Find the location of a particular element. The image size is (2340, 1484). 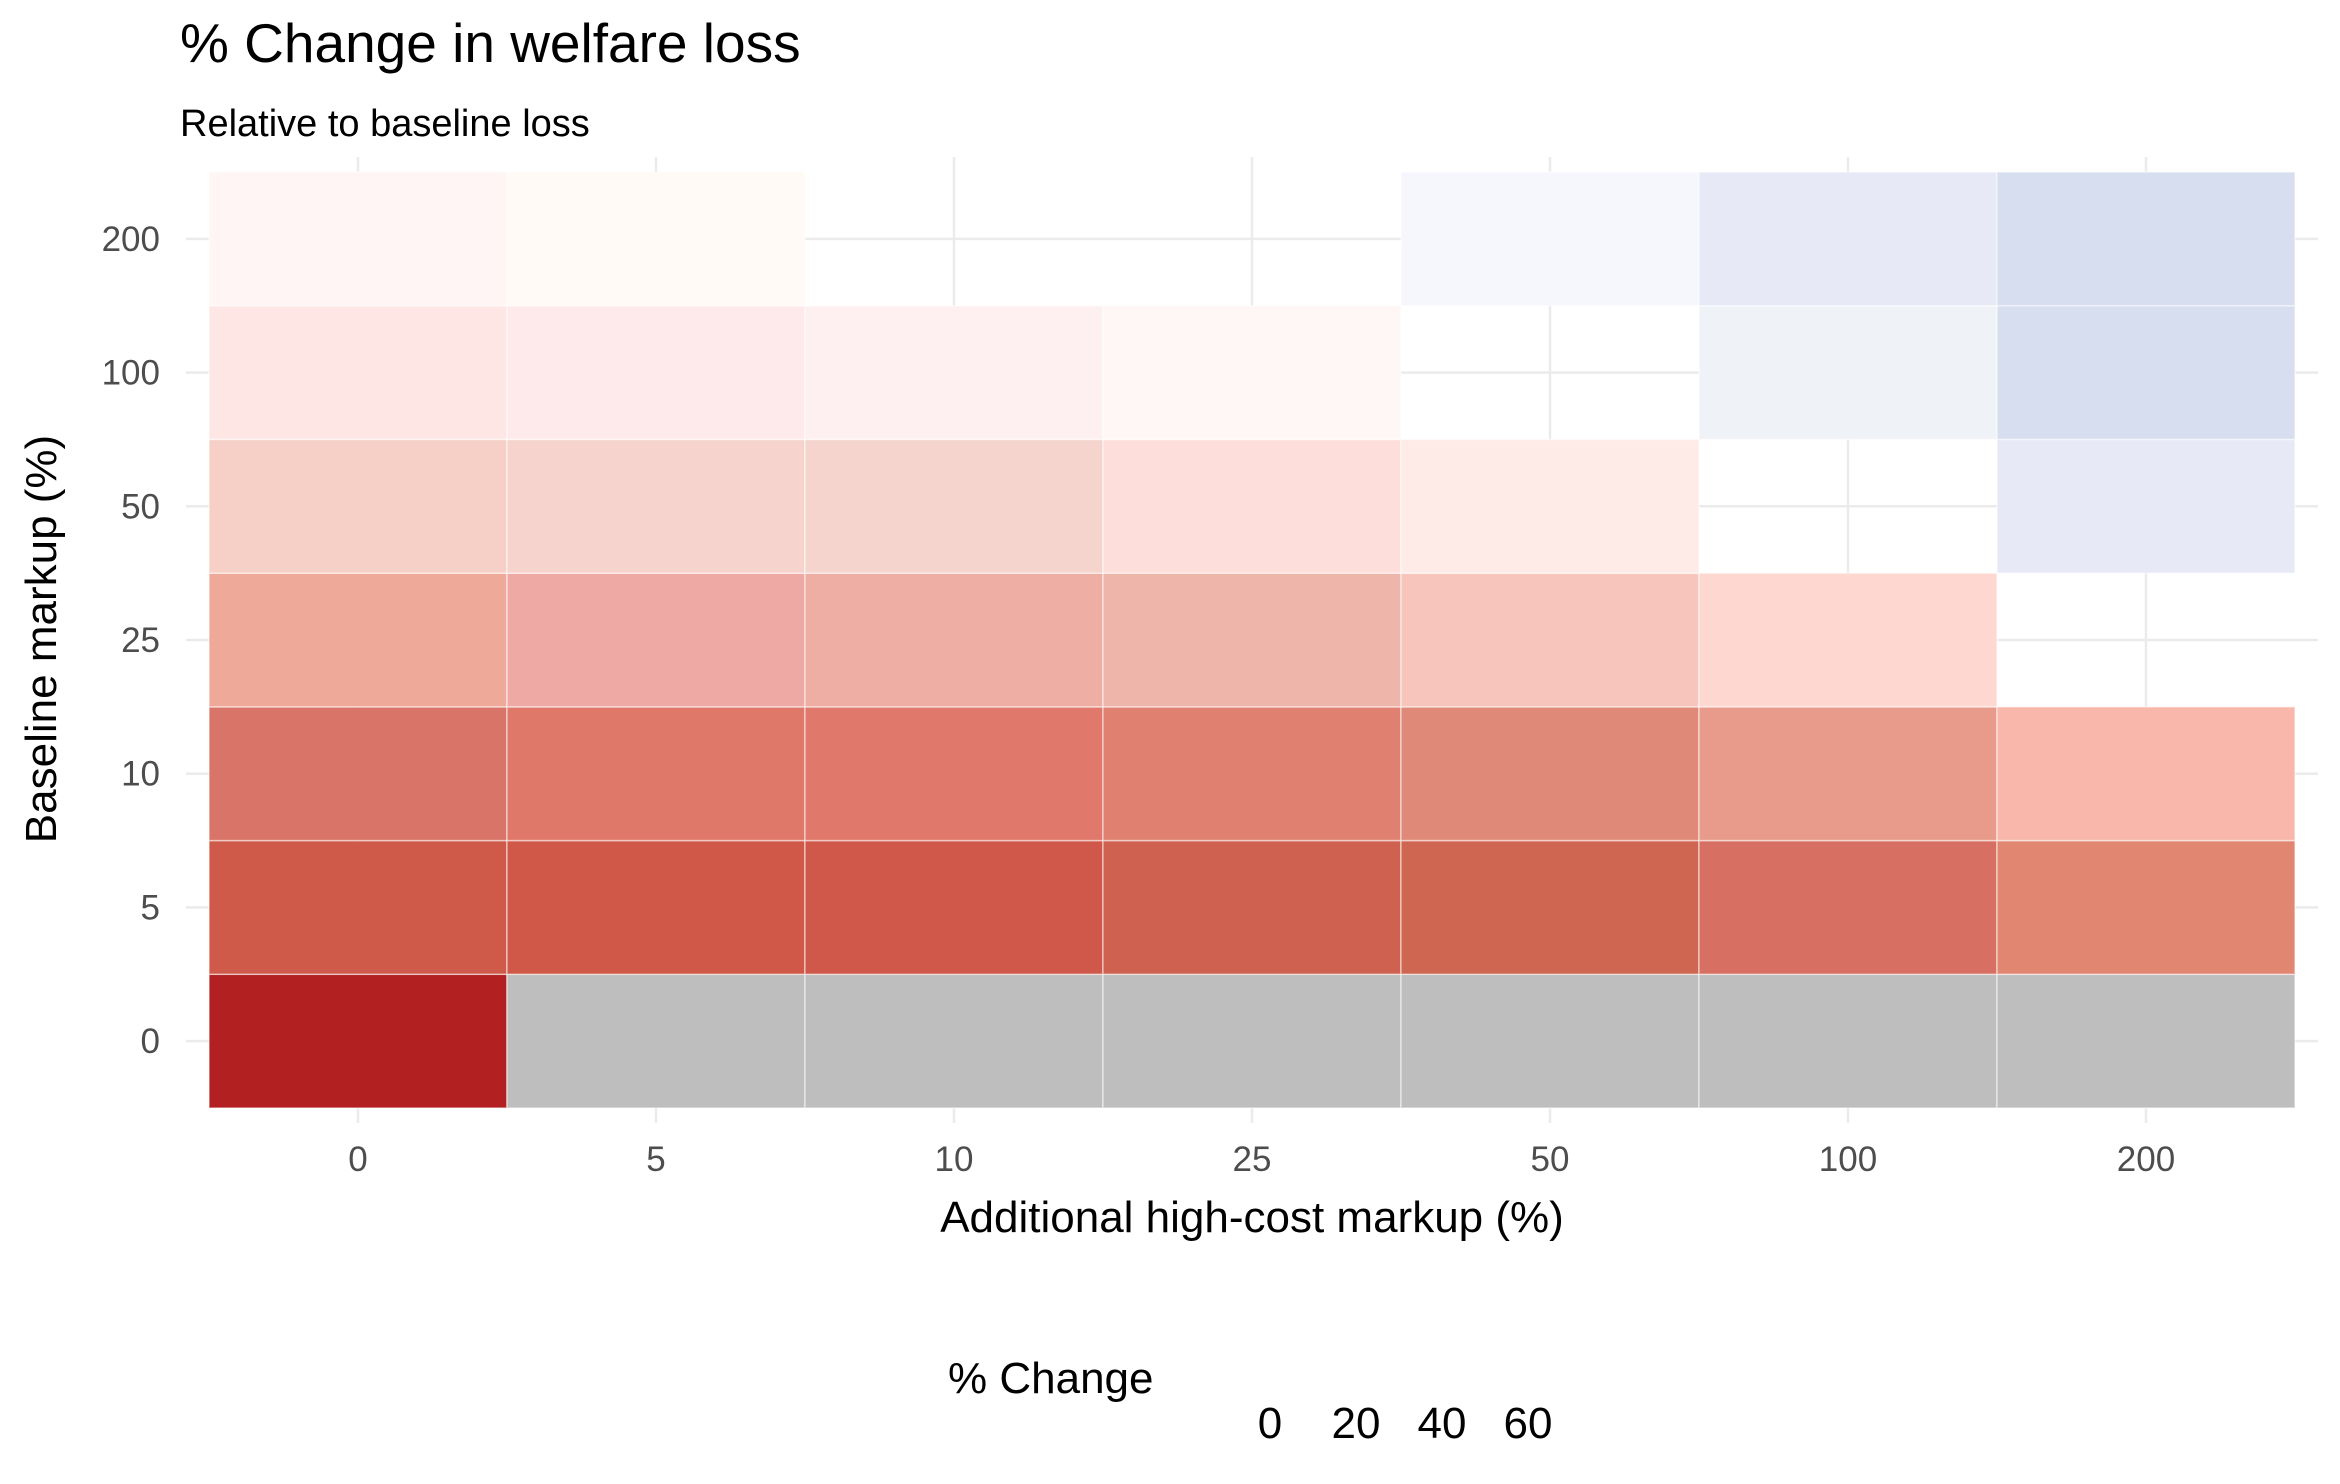

legend-label: 0 is located at coordinates (1270, 1423).